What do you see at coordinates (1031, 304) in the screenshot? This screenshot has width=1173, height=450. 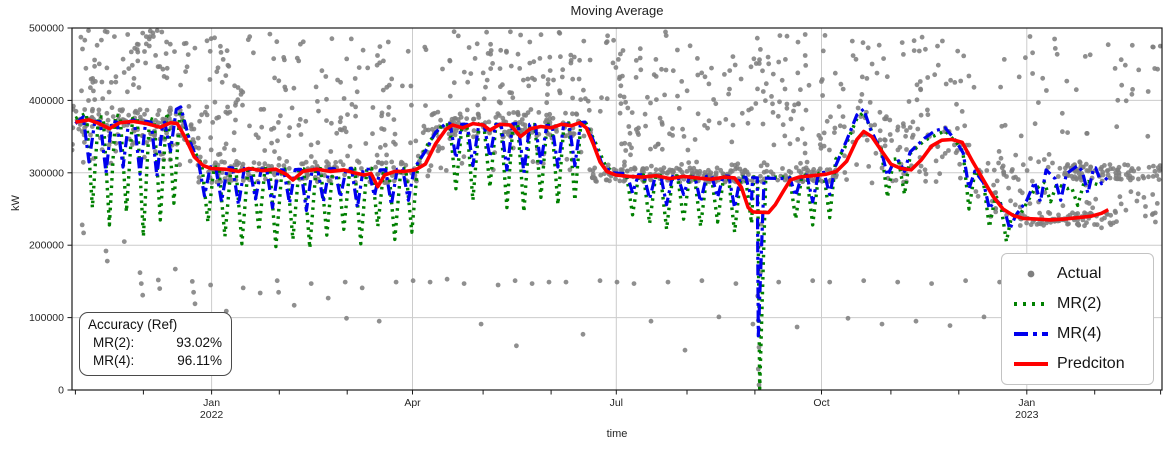 I see `mr2-dotted-line-icon` at bounding box center [1031, 304].